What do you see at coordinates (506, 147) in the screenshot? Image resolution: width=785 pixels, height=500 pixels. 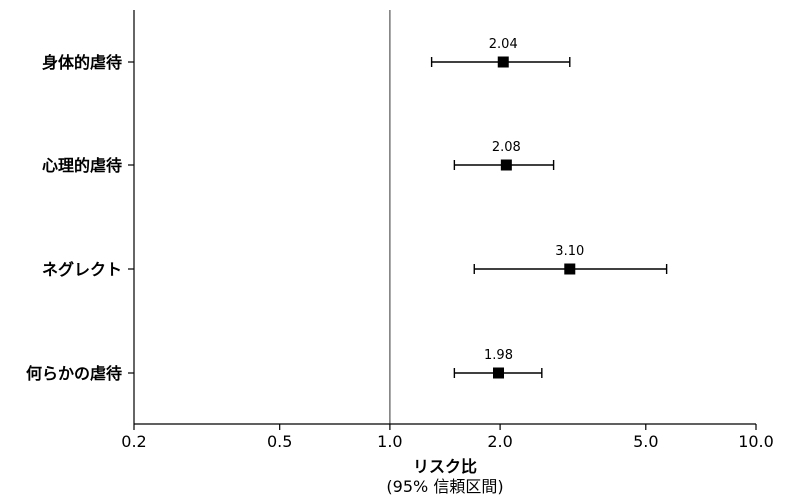 I see `estimate-value-label: 2.08` at bounding box center [506, 147].